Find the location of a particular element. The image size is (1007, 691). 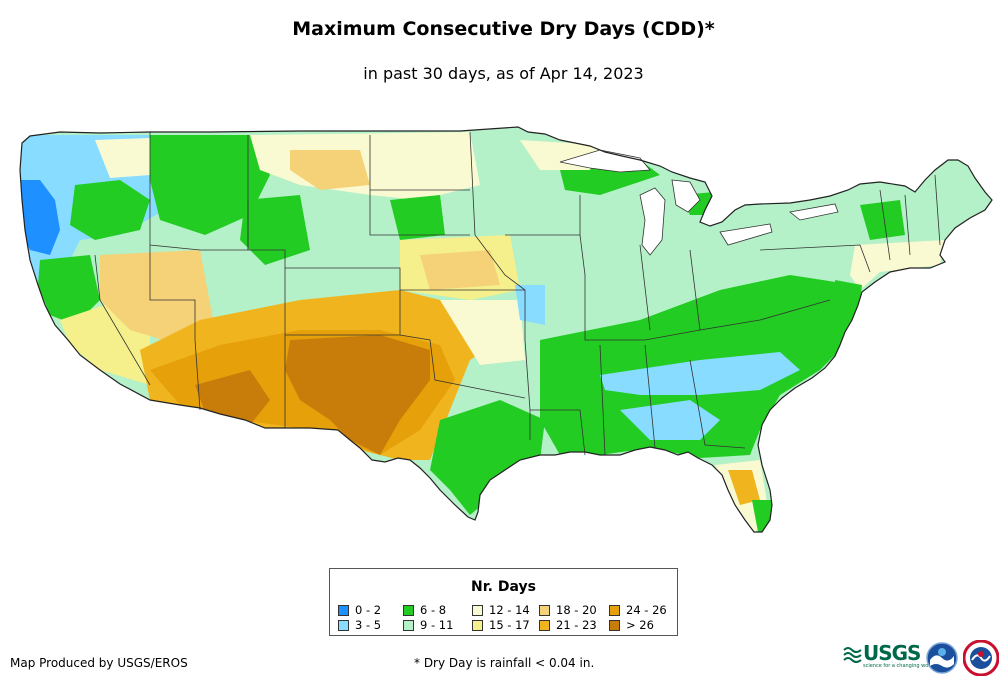

legend-item: 21 - 23 is located at coordinates (568, 625).